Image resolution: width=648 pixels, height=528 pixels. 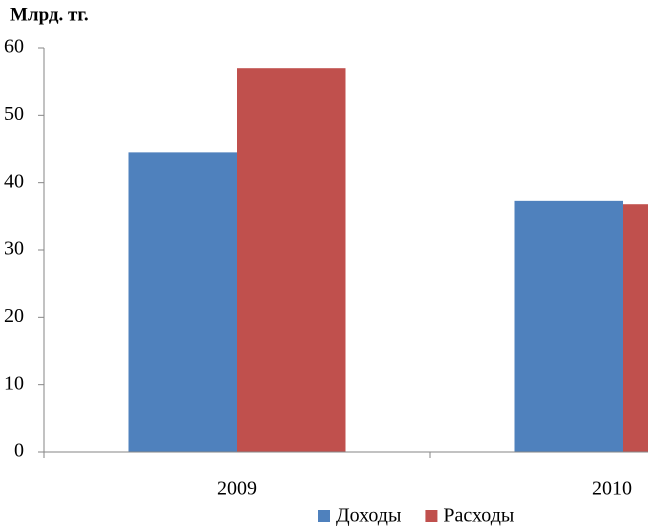 I want to click on y-tick-label: 20, so click(x=14, y=316).